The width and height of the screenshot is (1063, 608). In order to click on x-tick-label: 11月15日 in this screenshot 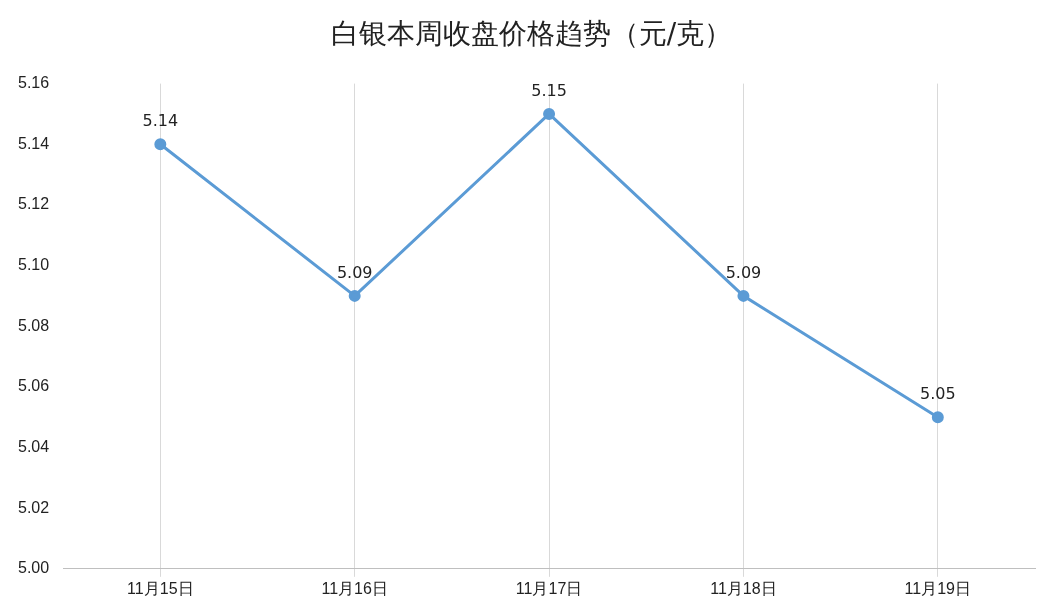, I will do `click(160, 588)`.